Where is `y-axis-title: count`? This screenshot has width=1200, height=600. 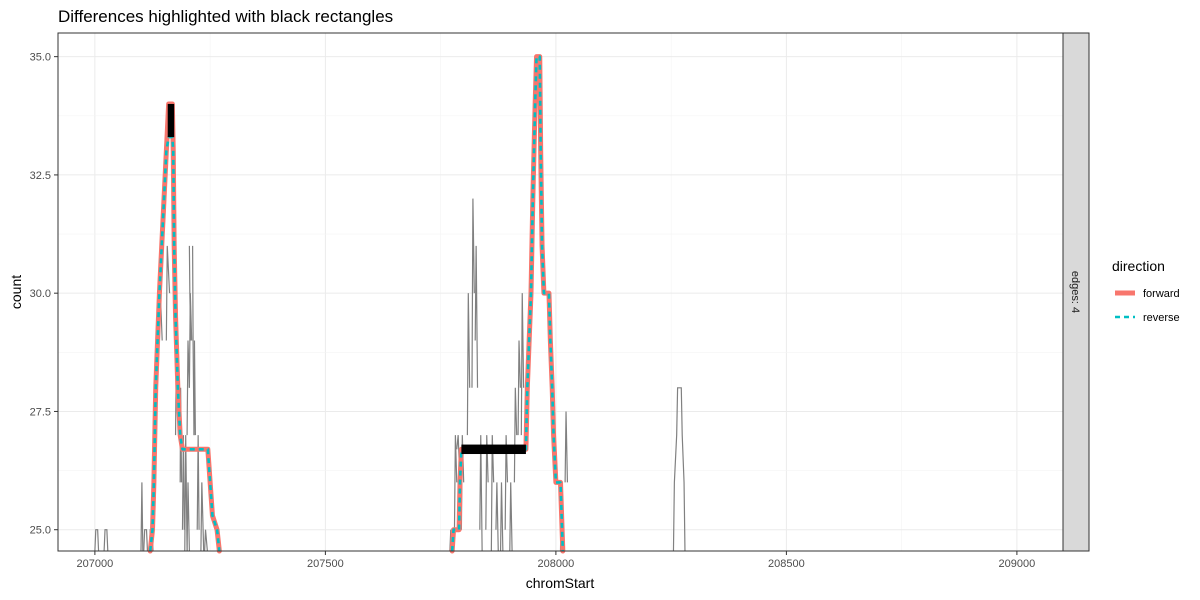
y-axis-title: count is located at coordinates (16, 292).